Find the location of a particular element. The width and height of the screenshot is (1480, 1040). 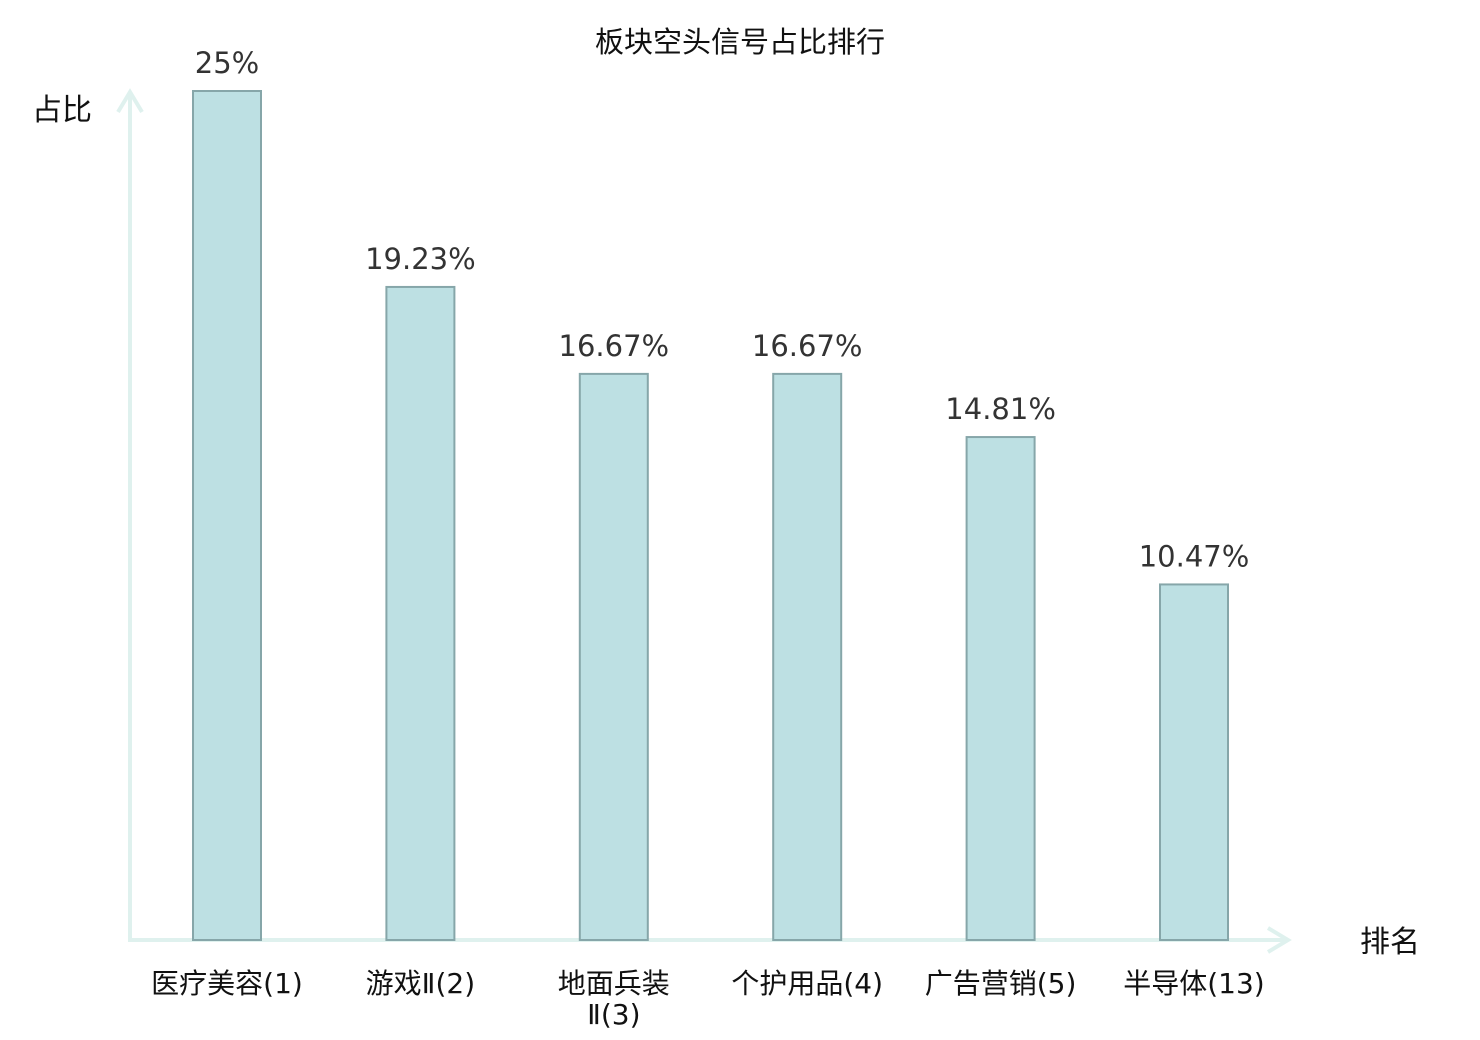

value-label-6: 10.47% is located at coordinates (1194, 556).